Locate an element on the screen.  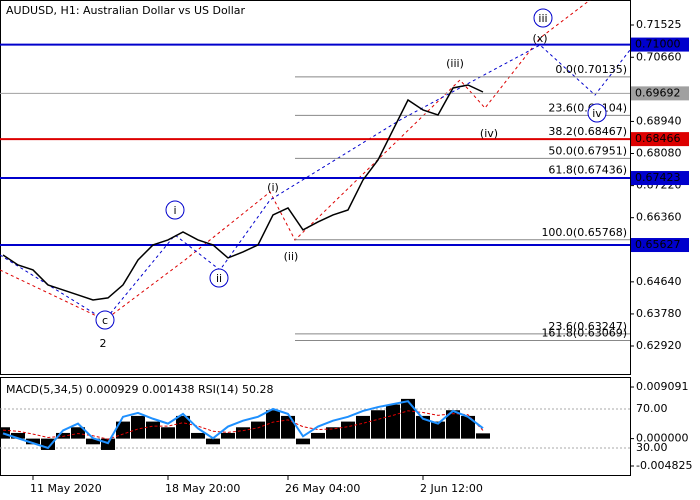
y-tick-label: 0.68080 is located at coordinates (659, 153).